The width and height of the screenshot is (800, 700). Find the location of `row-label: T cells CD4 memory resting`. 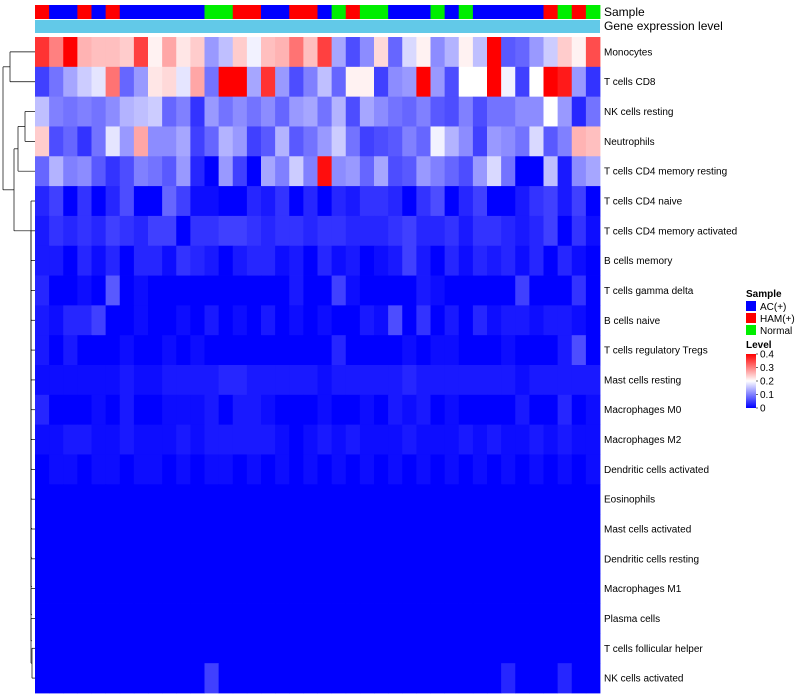

row-label: T cells CD4 memory resting is located at coordinates (665, 172).